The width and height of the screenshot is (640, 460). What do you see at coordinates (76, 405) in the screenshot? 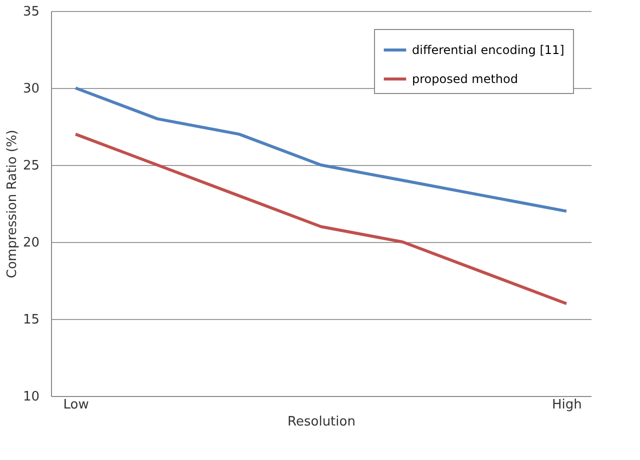
I see `x-tick-label: Low` at bounding box center [76, 405].